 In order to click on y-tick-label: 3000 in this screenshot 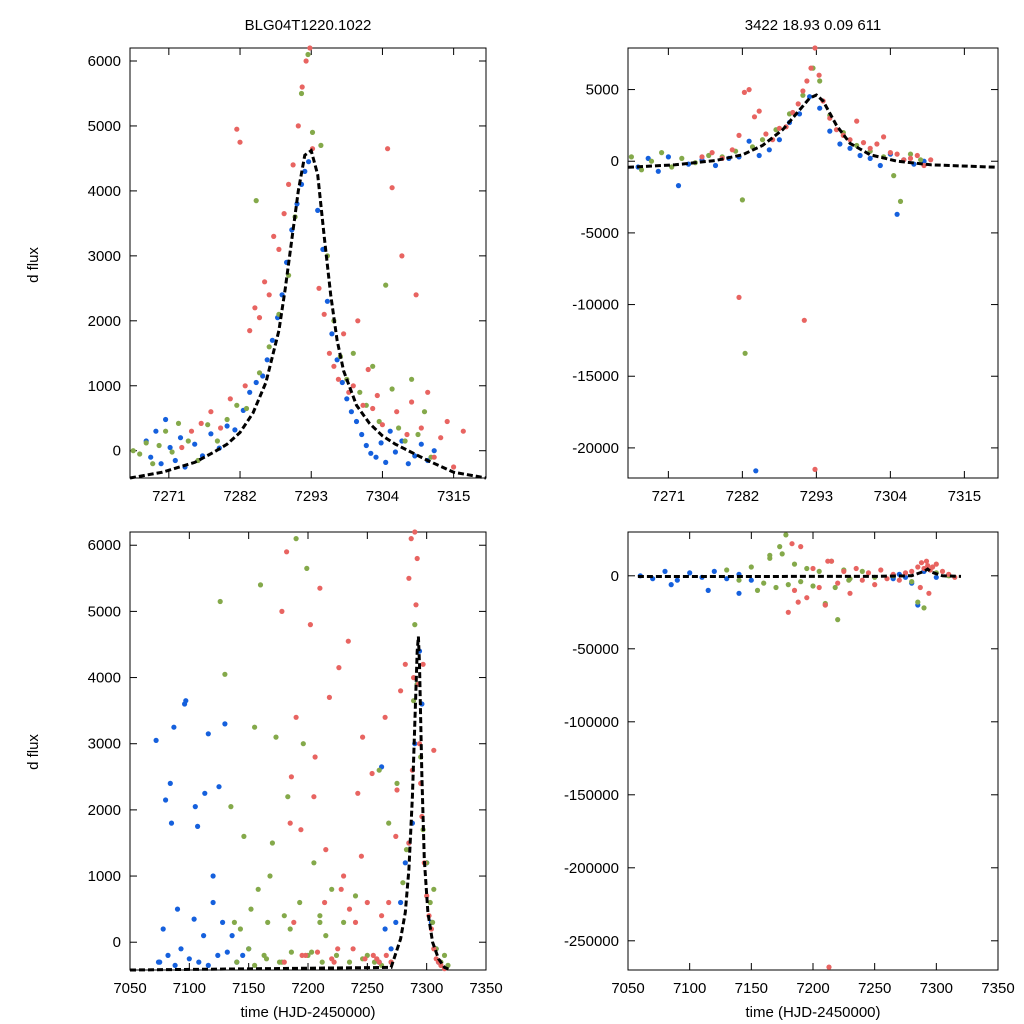, I will do `click(104, 256)`.